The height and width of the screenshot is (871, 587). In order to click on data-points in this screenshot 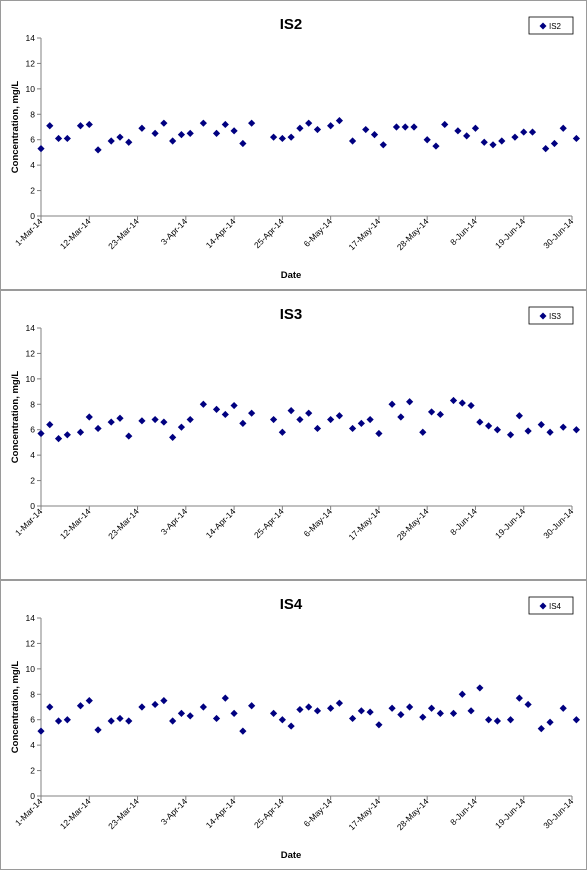, I will do `click(308, 135)`.